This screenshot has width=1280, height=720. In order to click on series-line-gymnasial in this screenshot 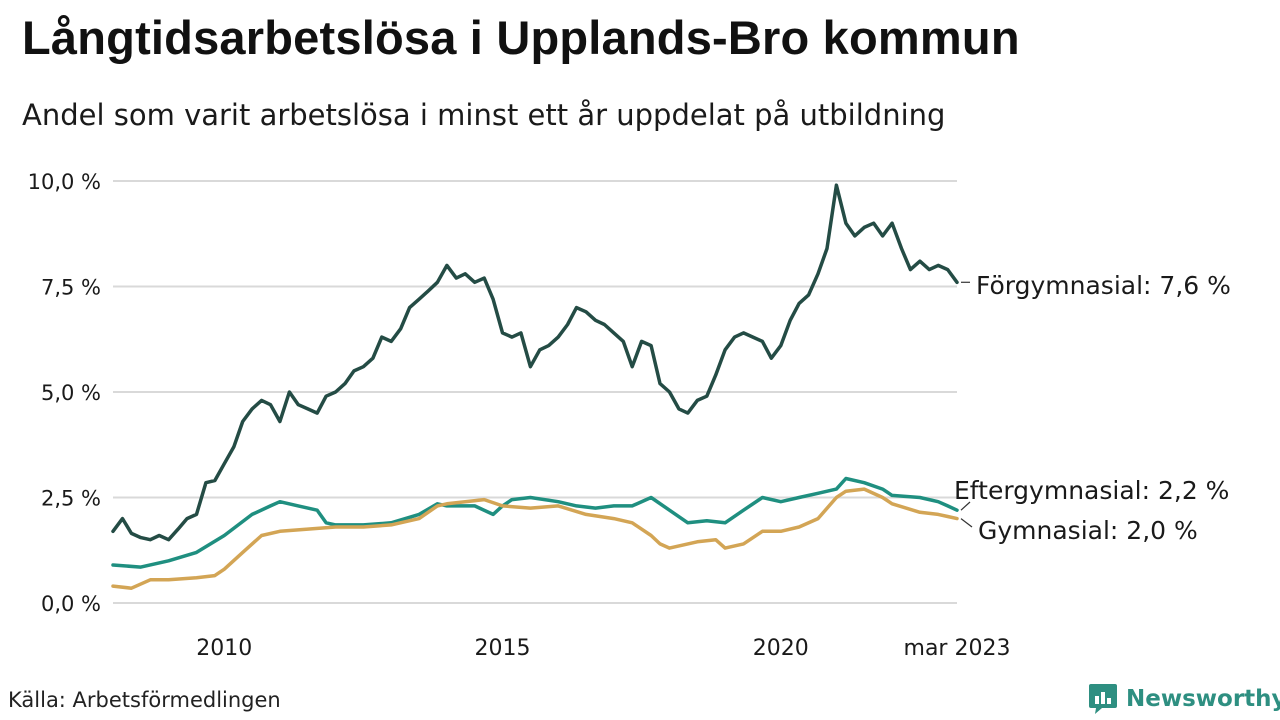, I will do `click(535, 538)`.